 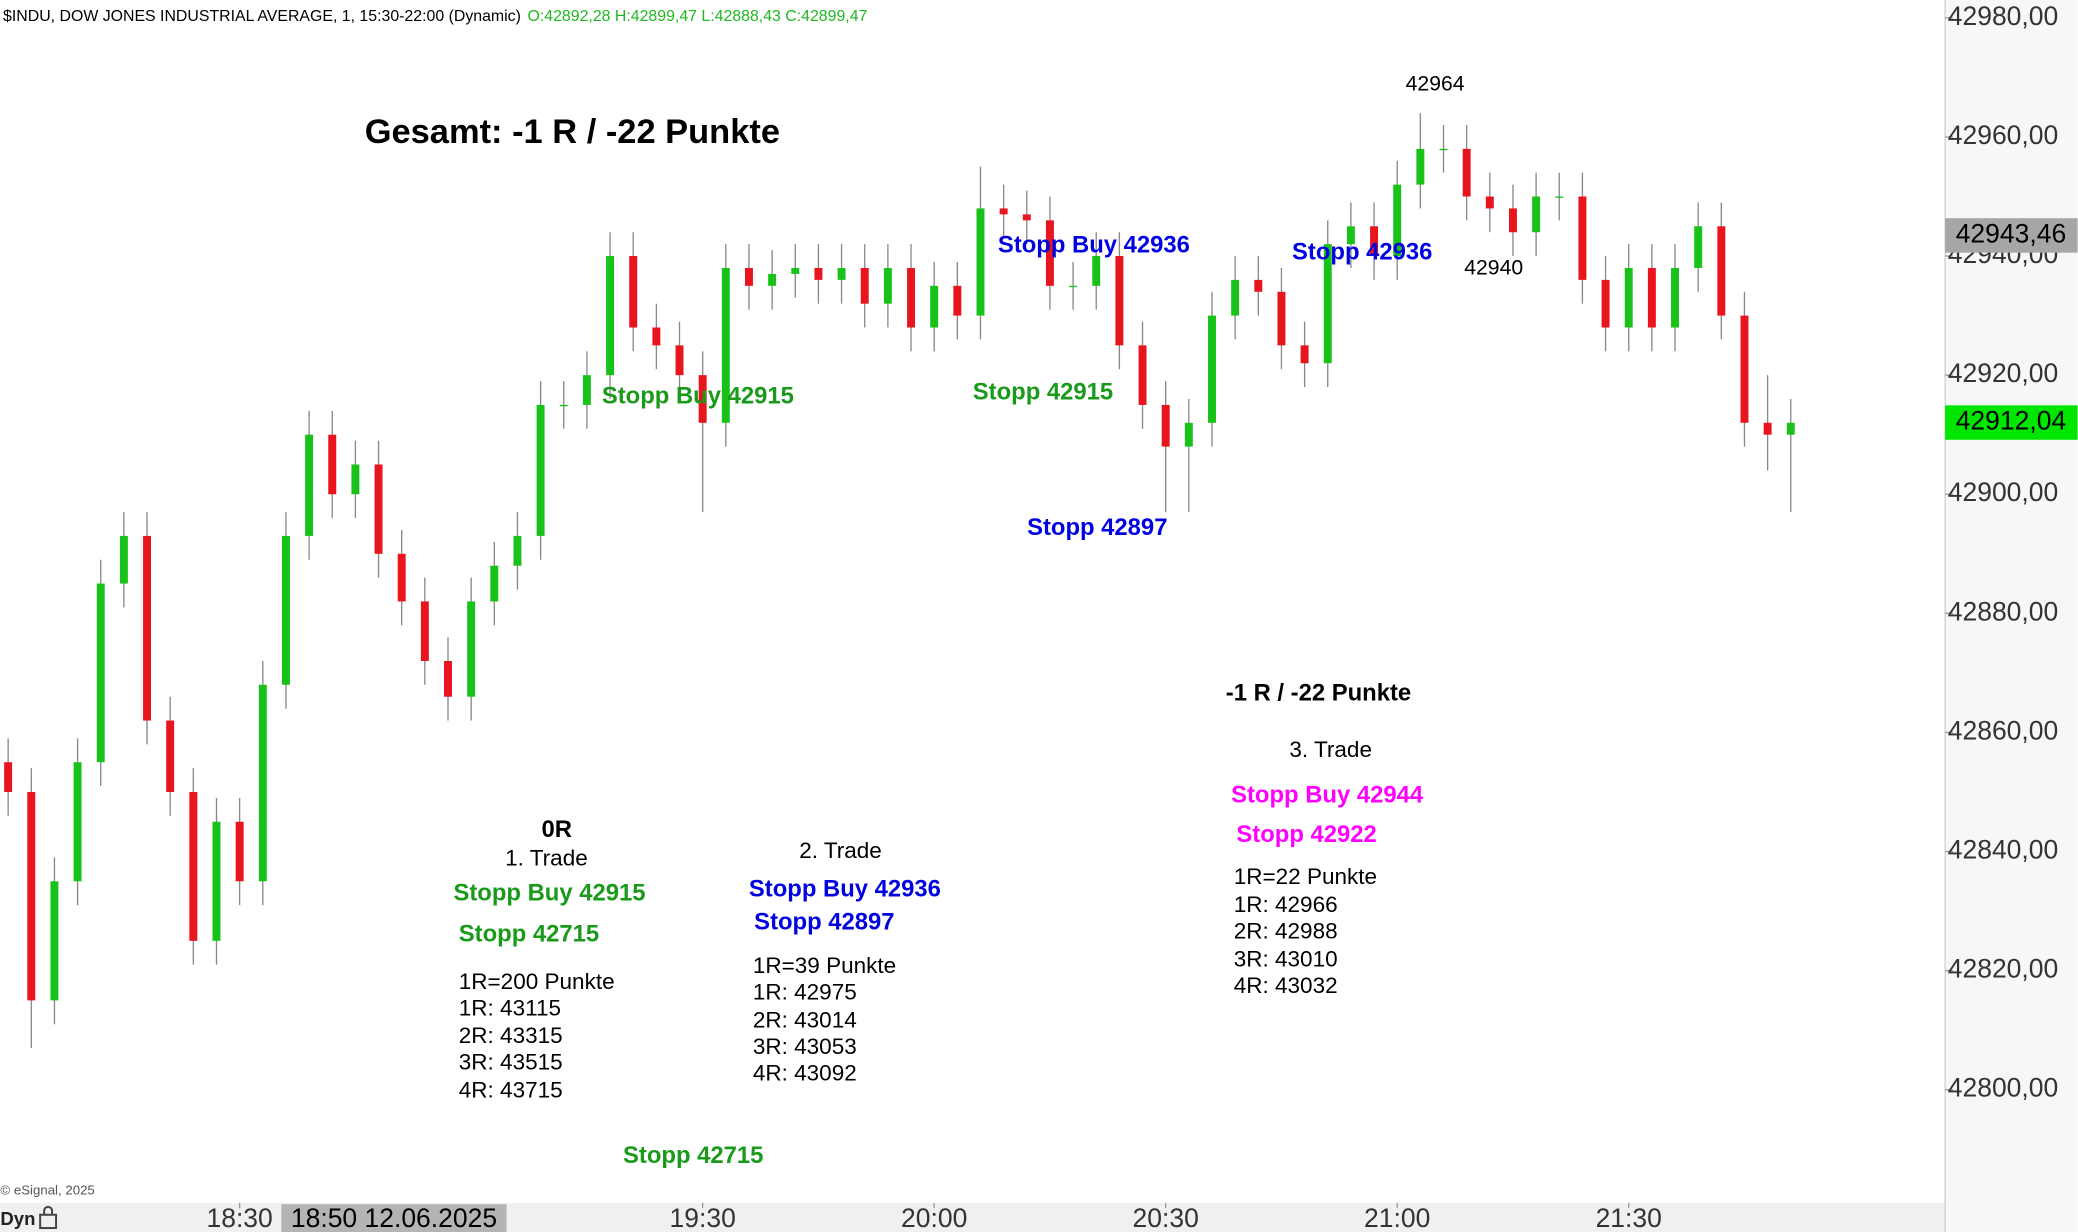 What do you see at coordinates (572, 132) in the screenshot?
I see `annotation: Gesamt: -1 R / -22 Punkte` at bounding box center [572, 132].